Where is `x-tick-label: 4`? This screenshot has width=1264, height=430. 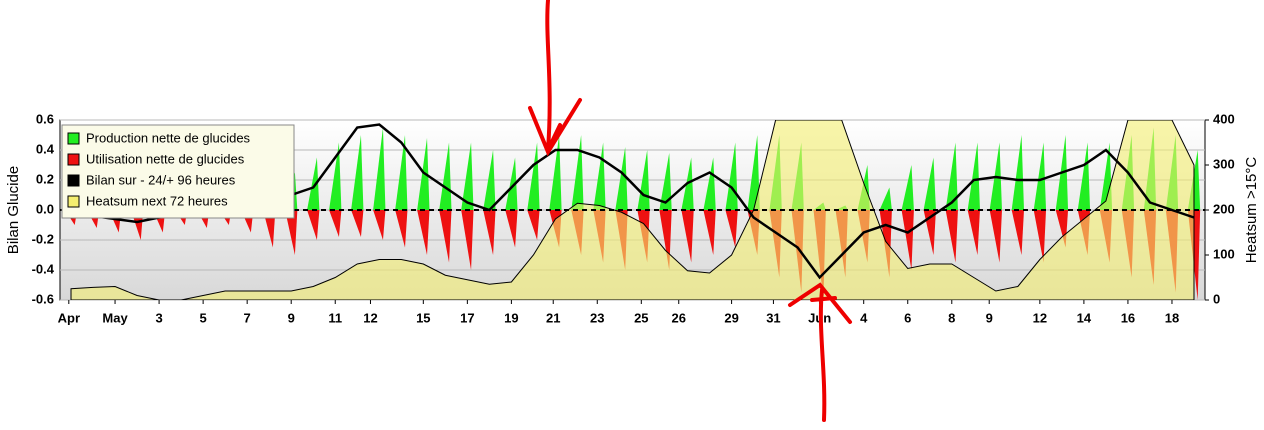 x-tick-label: 4 is located at coordinates (864, 317).